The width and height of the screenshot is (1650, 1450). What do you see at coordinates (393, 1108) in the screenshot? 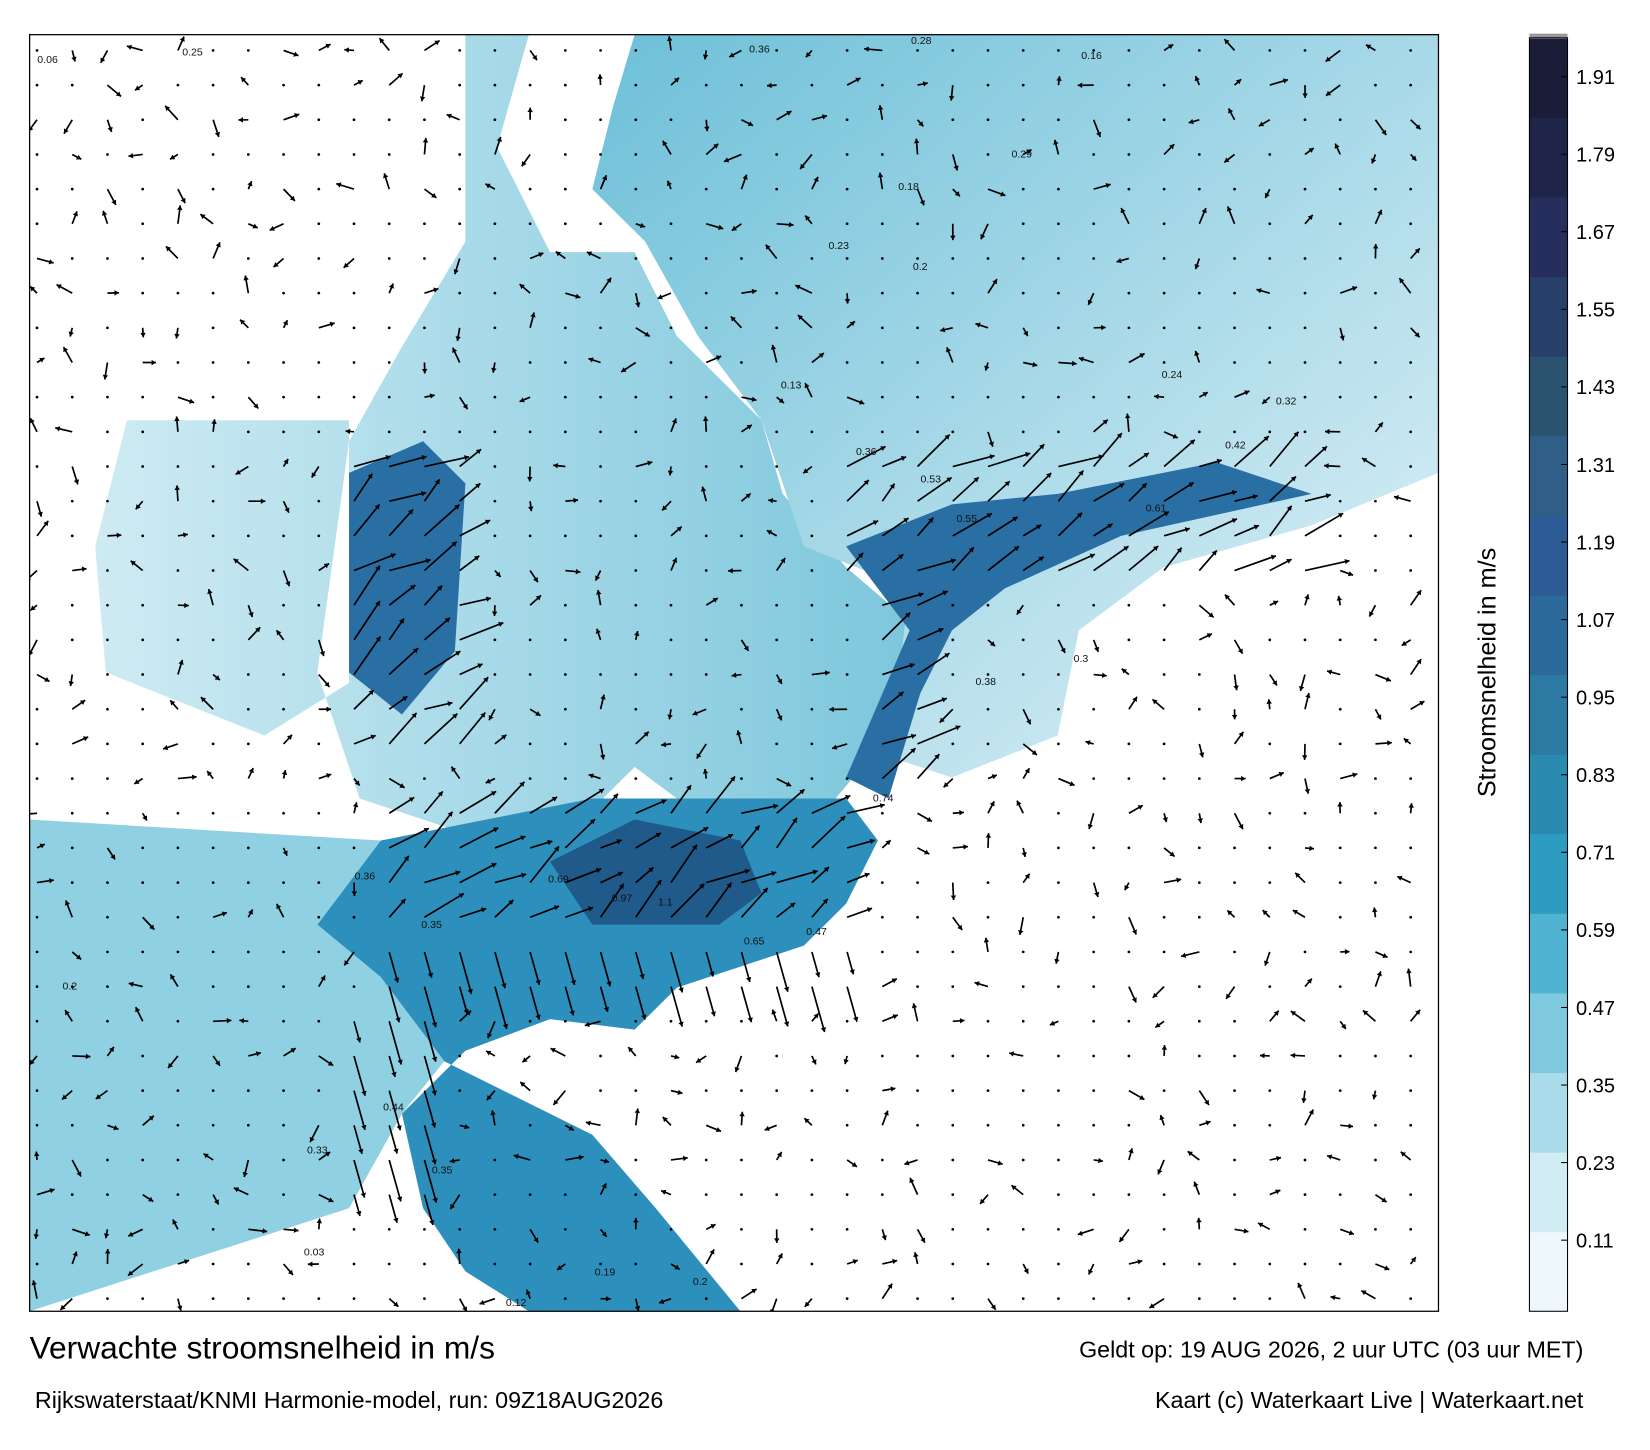
I see `speed-label: 0.44` at bounding box center [393, 1108].